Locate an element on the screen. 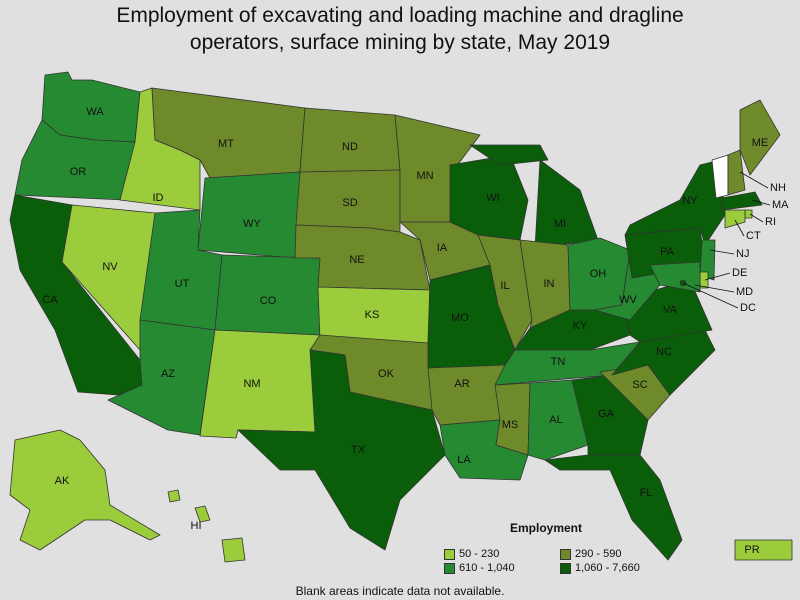  leader-line-ct is located at coordinates (739, 228).